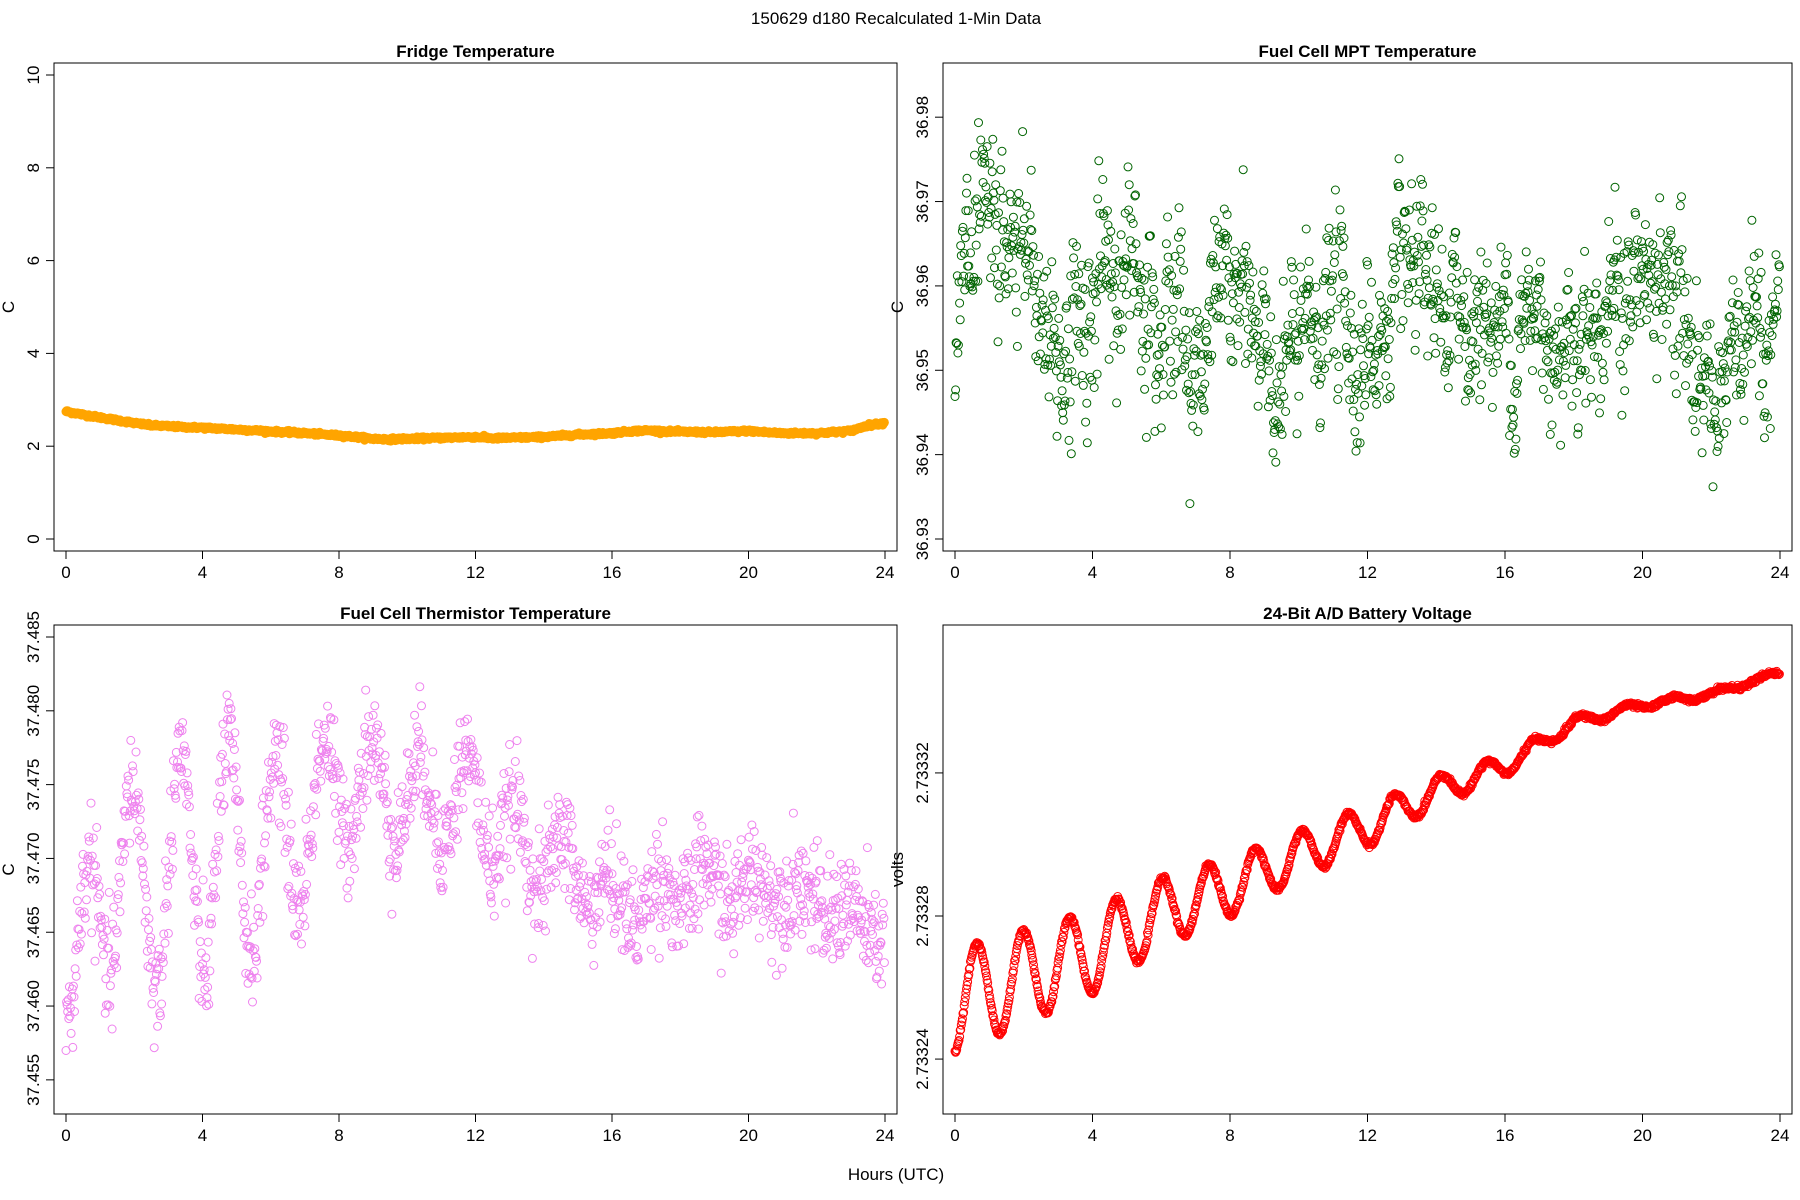  I want to click on y-tick-label: 37.465, so click(33, 932).